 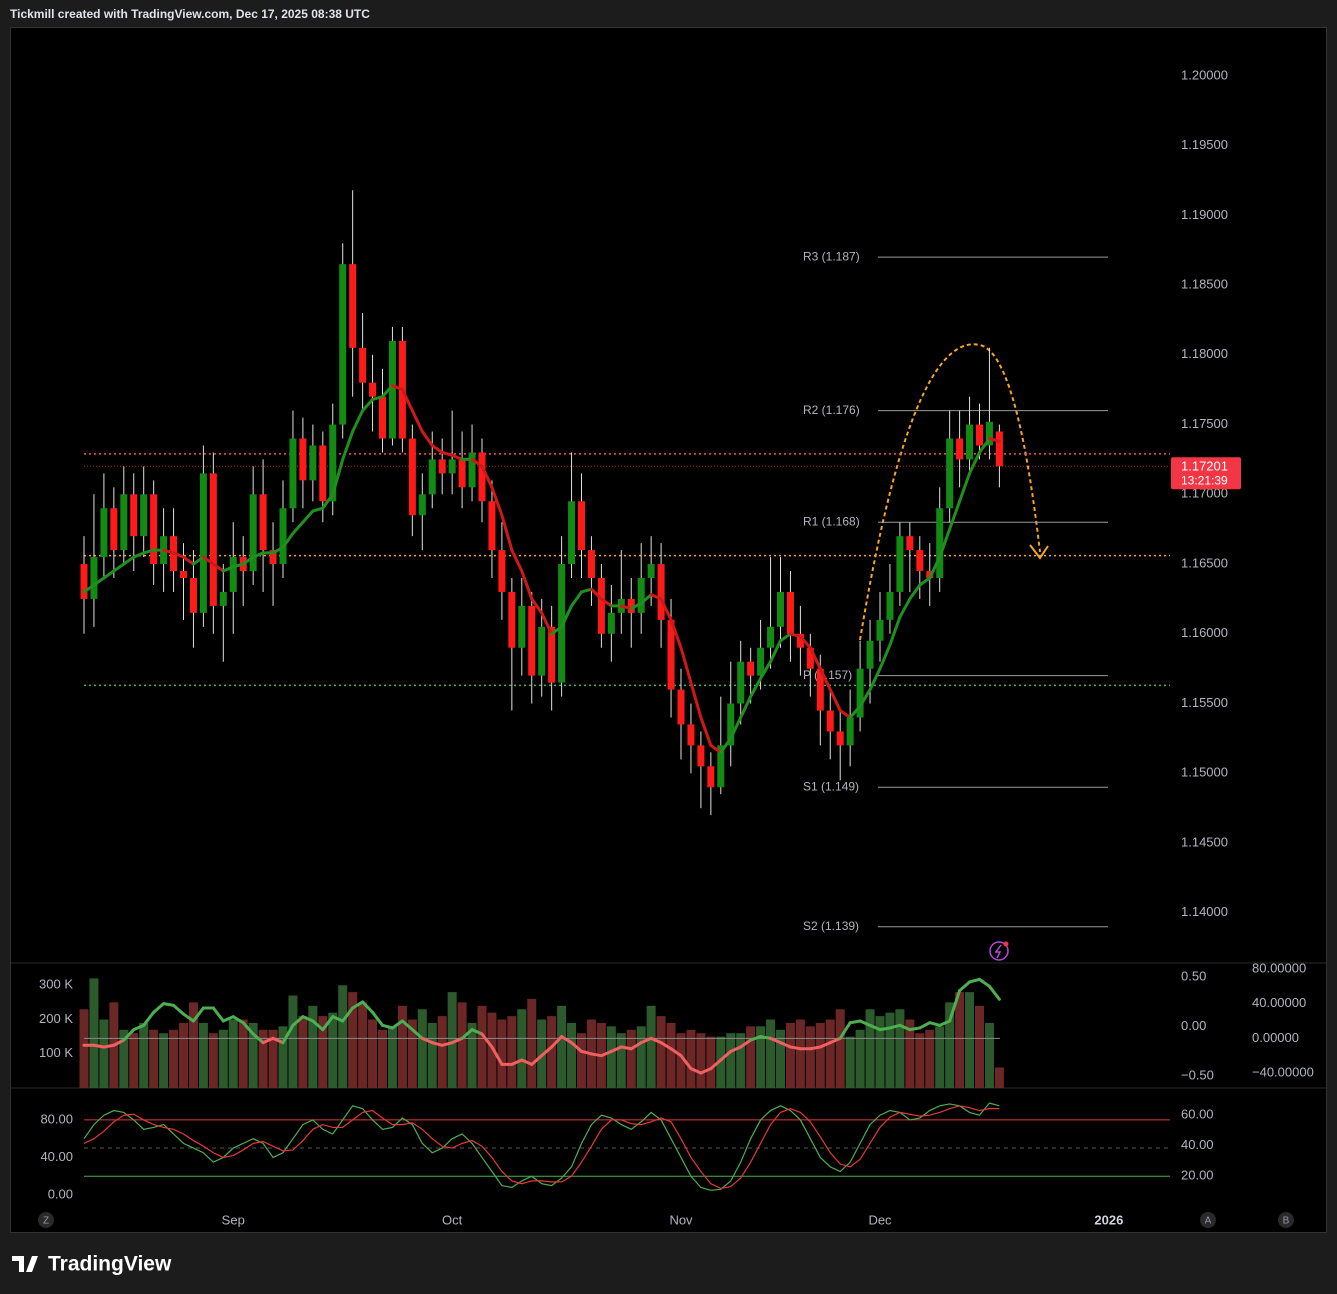 I want to click on y-tick-label: 1.16500, so click(x=1204, y=562).